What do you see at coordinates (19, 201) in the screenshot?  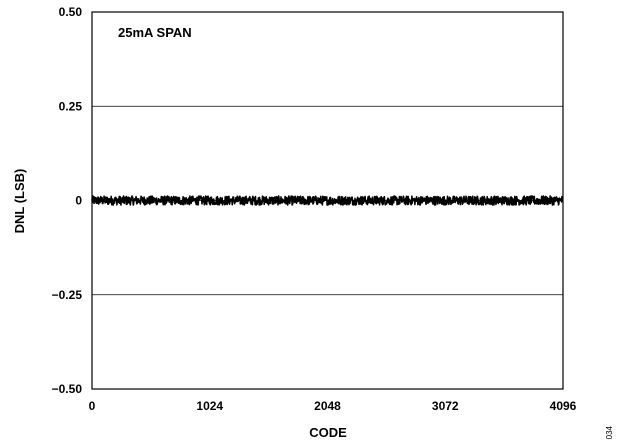 I see `y-axis-label: DNL (LSB)` at bounding box center [19, 201].